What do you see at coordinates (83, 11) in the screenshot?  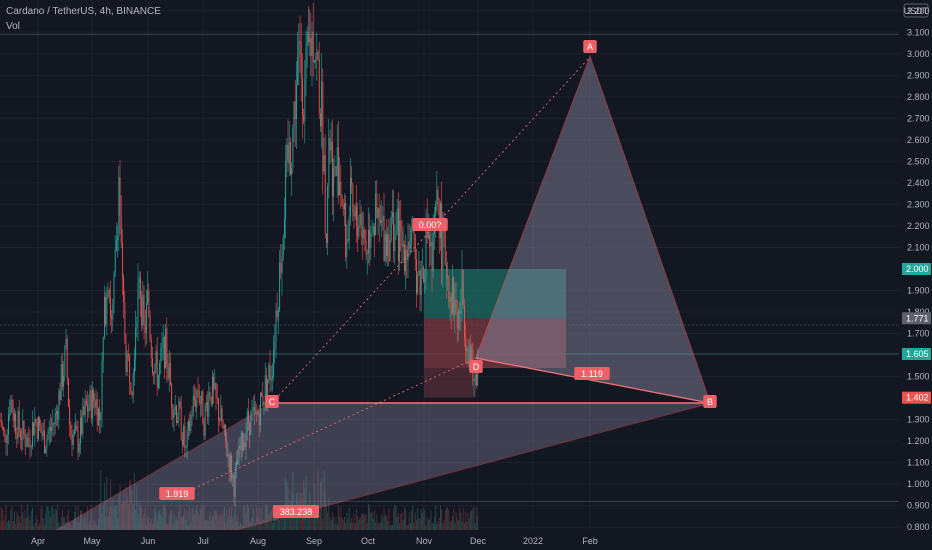 I see `symbol-title: Cardano / TetherUS, 4h, BINANCE` at bounding box center [83, 11].